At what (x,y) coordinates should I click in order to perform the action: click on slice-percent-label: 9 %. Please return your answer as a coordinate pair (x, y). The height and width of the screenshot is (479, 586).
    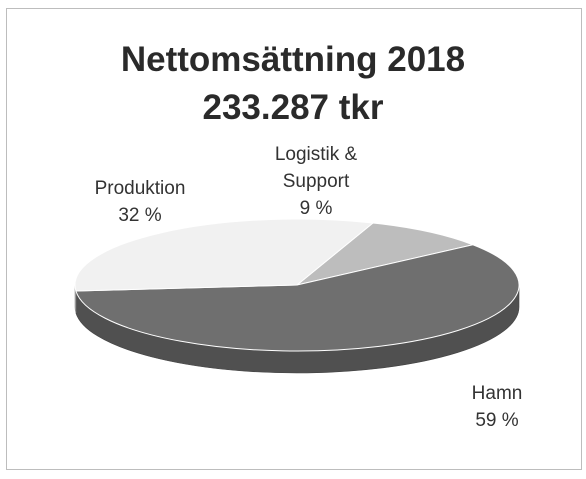
    Looking at the image, I should click on (316, 208).